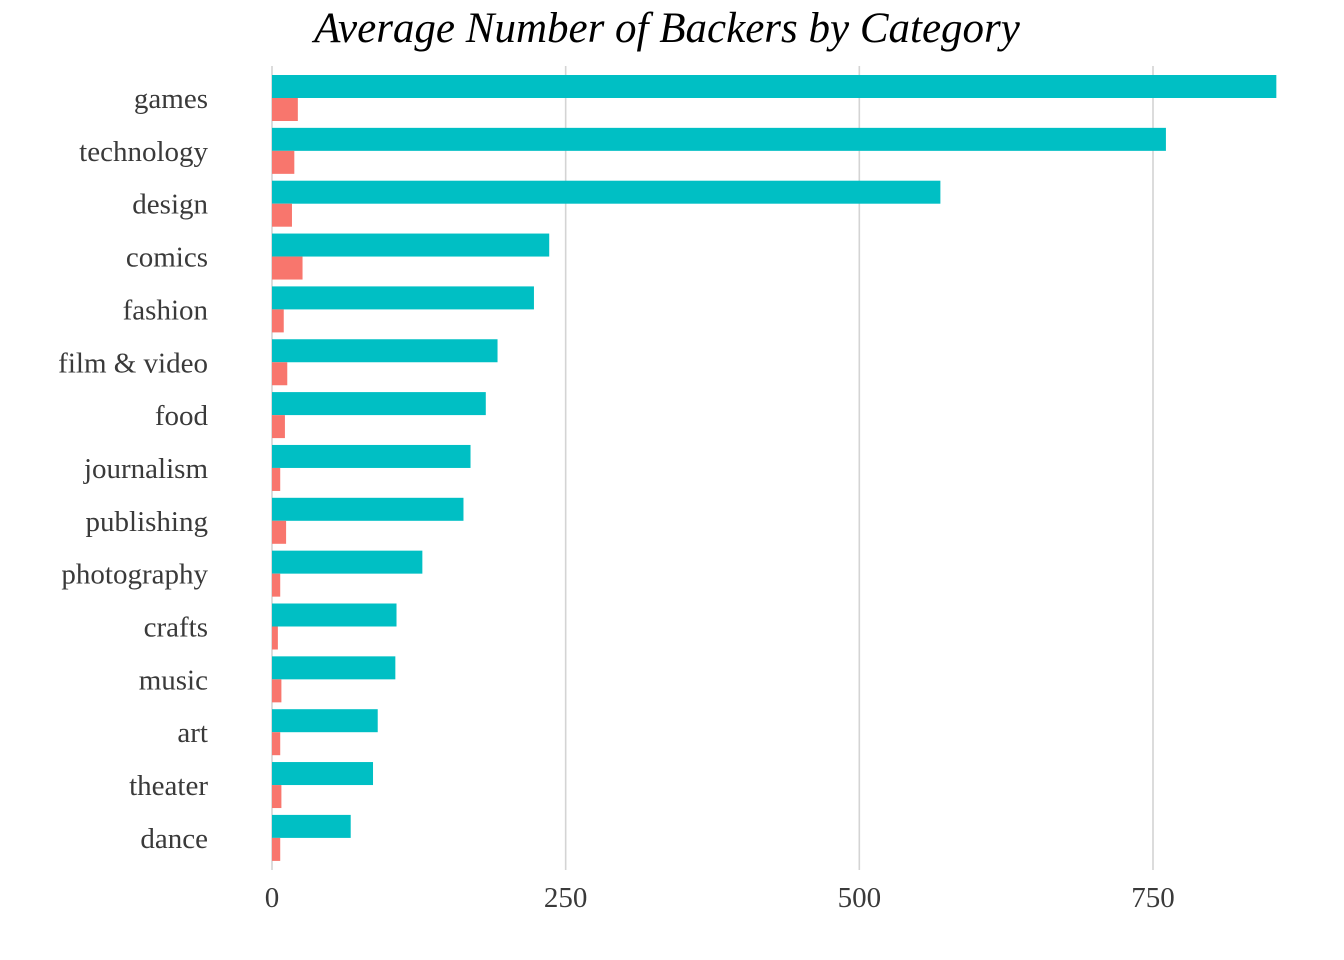 The image size is (1344, 960). I want to click on category-label: publishing, so click(147, 522).